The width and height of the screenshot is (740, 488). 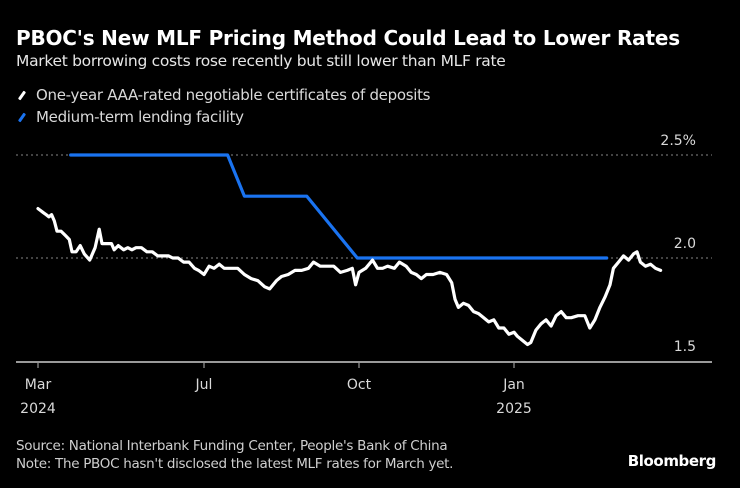 I want to click on y-tick-label: 1.5, so click(x=685, y=347).